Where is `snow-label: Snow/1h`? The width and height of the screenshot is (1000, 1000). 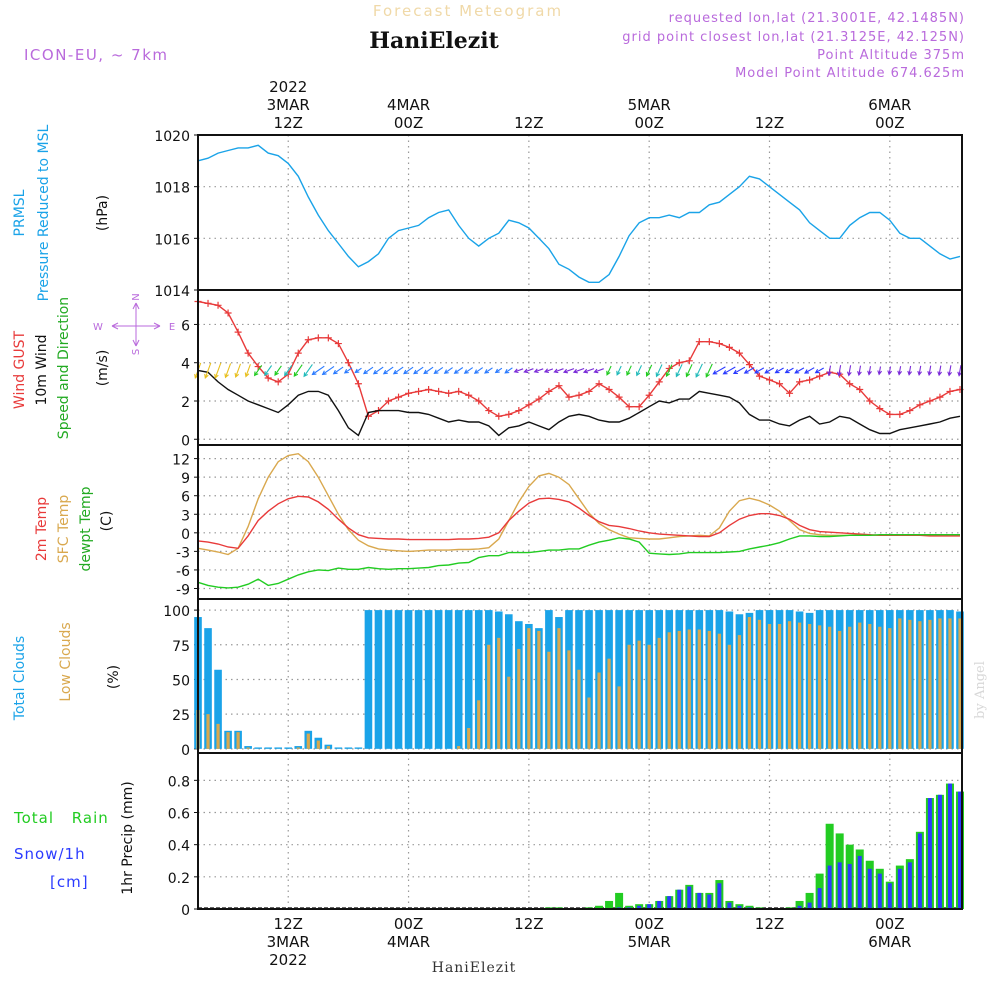 snow-label: Snow/1h is located at coordinates (50, 854).